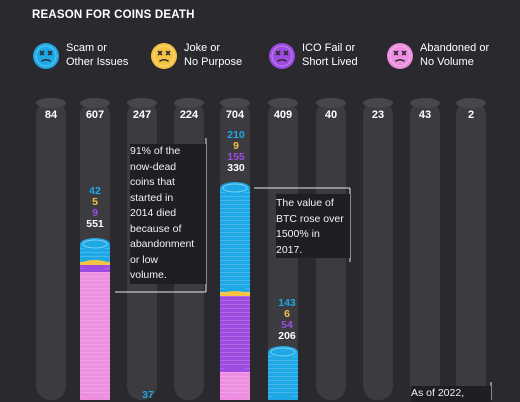 Image resolution: width=520 pixels, height=402 pixels. Describe the element at coordinates (235, 115) in the screenshot. I see `total-label-4: 704` at that location.